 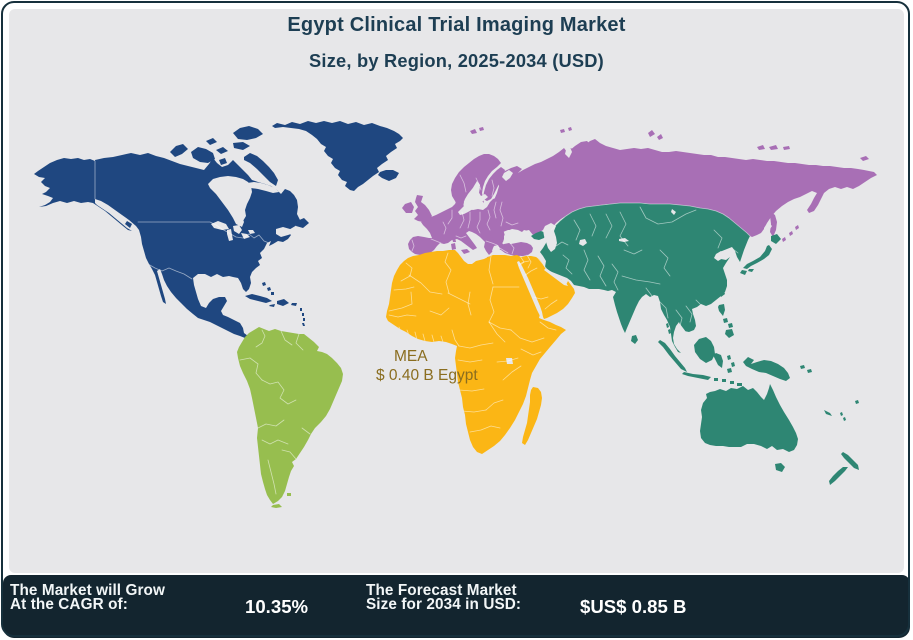 What do you see at coordinates (639, 193) in the screenshot?
I see `region-europe` at bounding box center [639, 193].